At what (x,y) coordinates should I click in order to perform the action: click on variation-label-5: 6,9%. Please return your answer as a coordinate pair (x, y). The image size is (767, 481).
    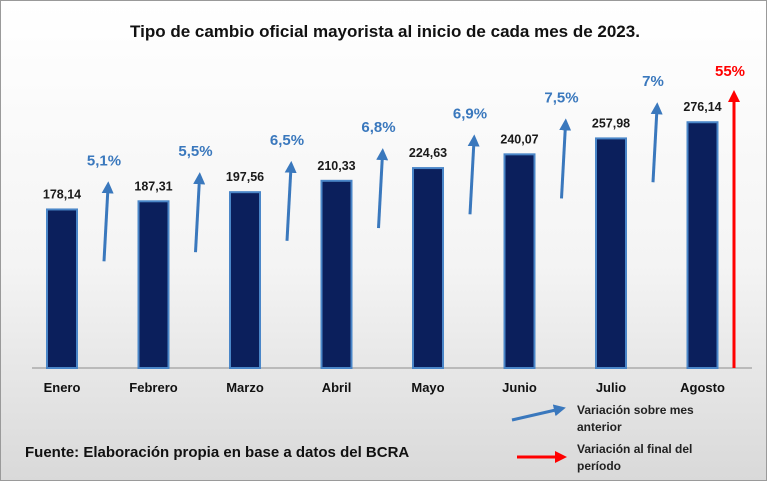
    Looking at the image, I should click on (470, 113).